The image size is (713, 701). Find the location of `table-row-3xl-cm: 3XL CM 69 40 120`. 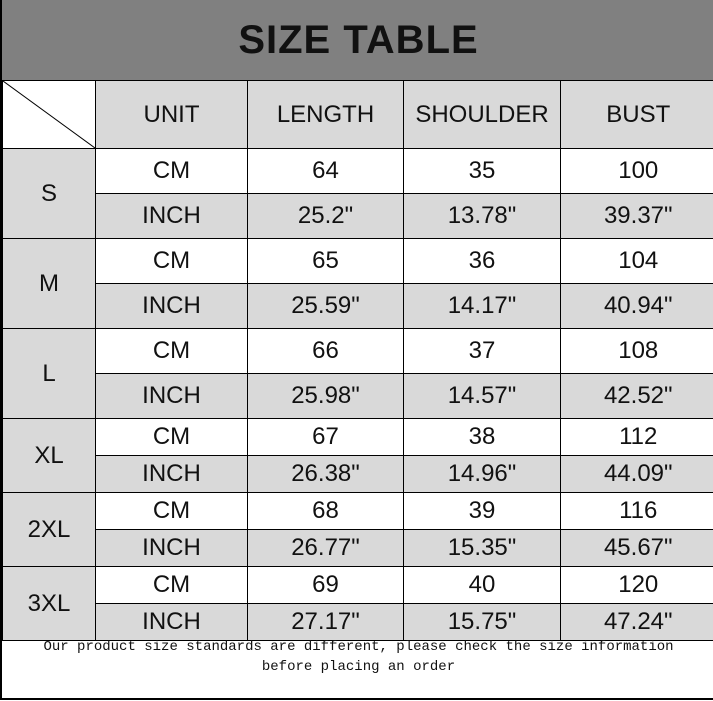

table-row-3xl-cm: 3XL CM 69 40 120 is located at coordinates (357, 603).